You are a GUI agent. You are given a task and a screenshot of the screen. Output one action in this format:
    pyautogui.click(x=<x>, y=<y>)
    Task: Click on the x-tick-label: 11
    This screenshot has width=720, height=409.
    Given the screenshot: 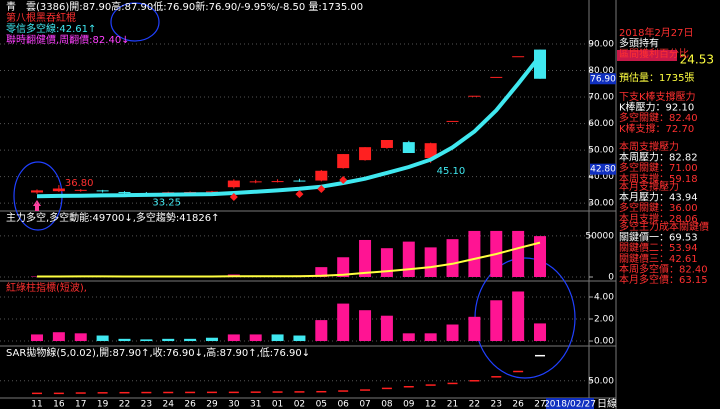 What is the action you would take?
    pyautogui.click(x=36, y=404)
    